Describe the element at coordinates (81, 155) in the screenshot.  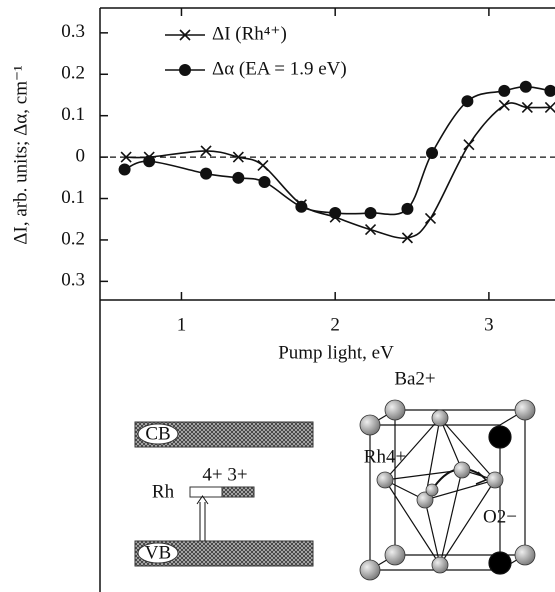
I see `y-tick-label: 0` at that location.